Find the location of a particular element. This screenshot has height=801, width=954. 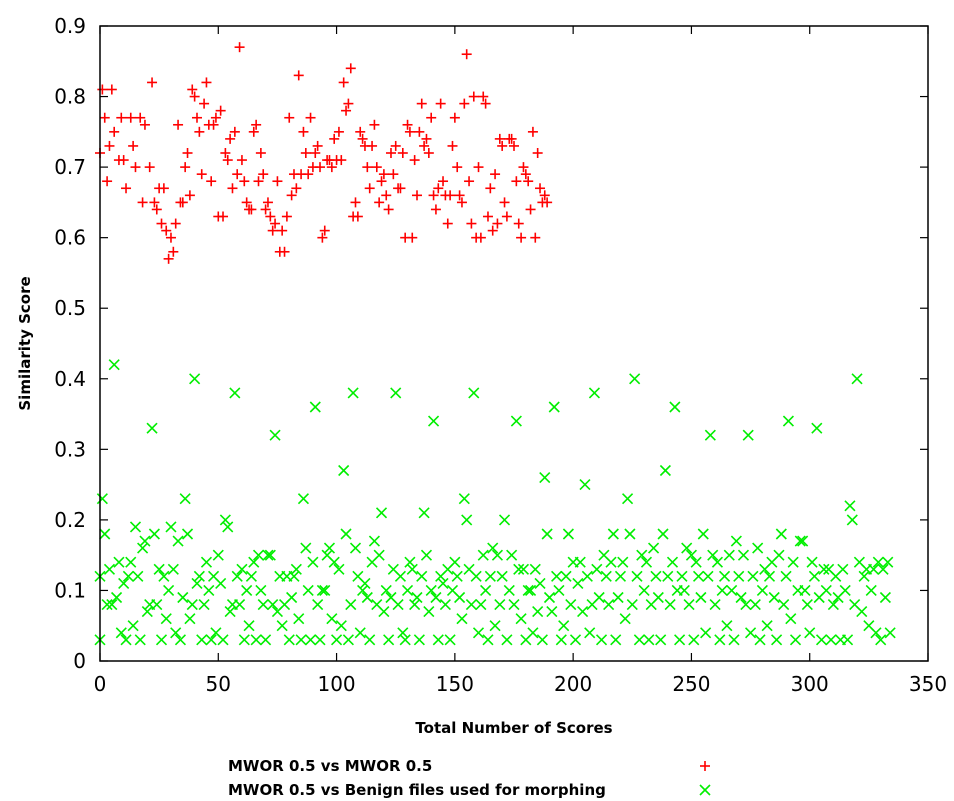

x-tick-label: 100 is located at coordinates (336, 684).